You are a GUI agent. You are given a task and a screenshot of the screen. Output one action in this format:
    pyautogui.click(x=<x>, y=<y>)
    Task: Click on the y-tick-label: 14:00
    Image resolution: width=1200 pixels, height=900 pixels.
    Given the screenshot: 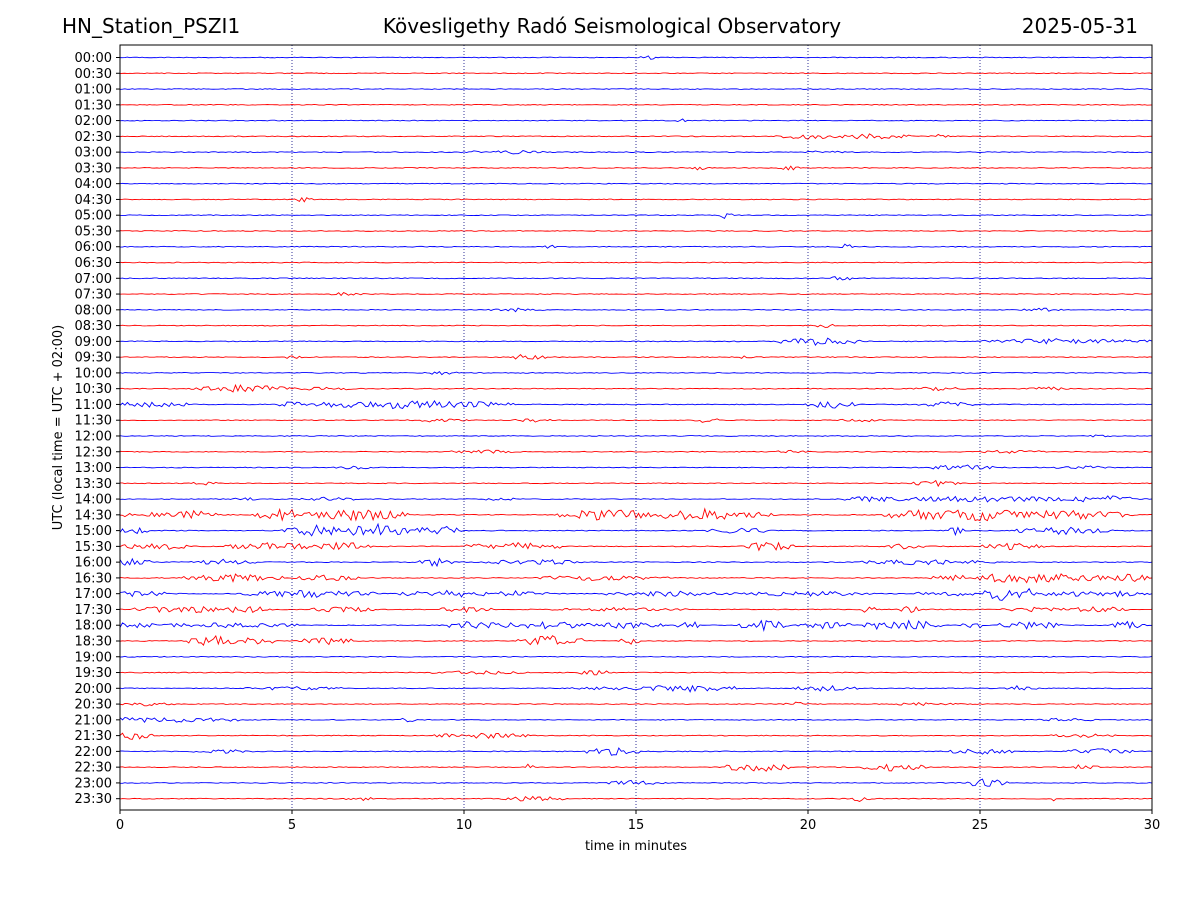 What is the action you would take?
    pyautogui.click(x=93, y=500)
    